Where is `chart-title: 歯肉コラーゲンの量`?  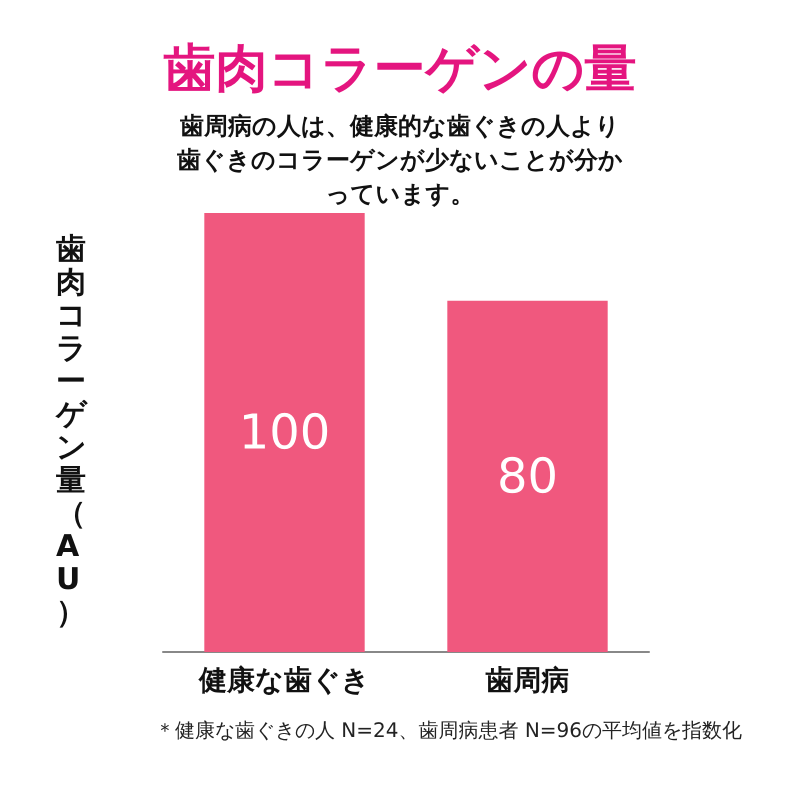
chart-title: 歯肉コラーゲンの量 is located at coordinates (400, 69).